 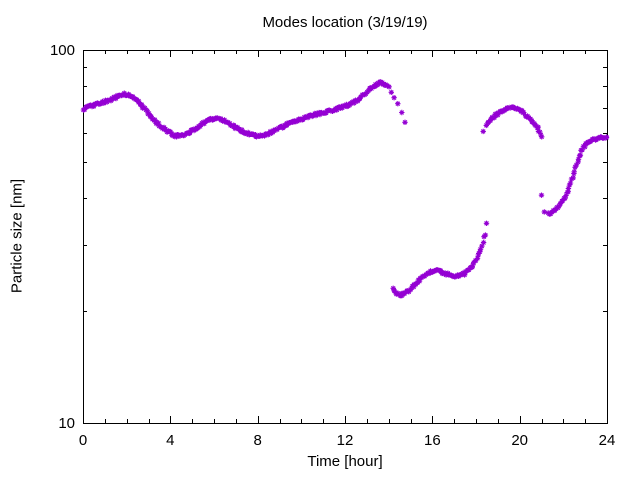 I want to click on x-tick-label: 20, so click(x=519, y=440).